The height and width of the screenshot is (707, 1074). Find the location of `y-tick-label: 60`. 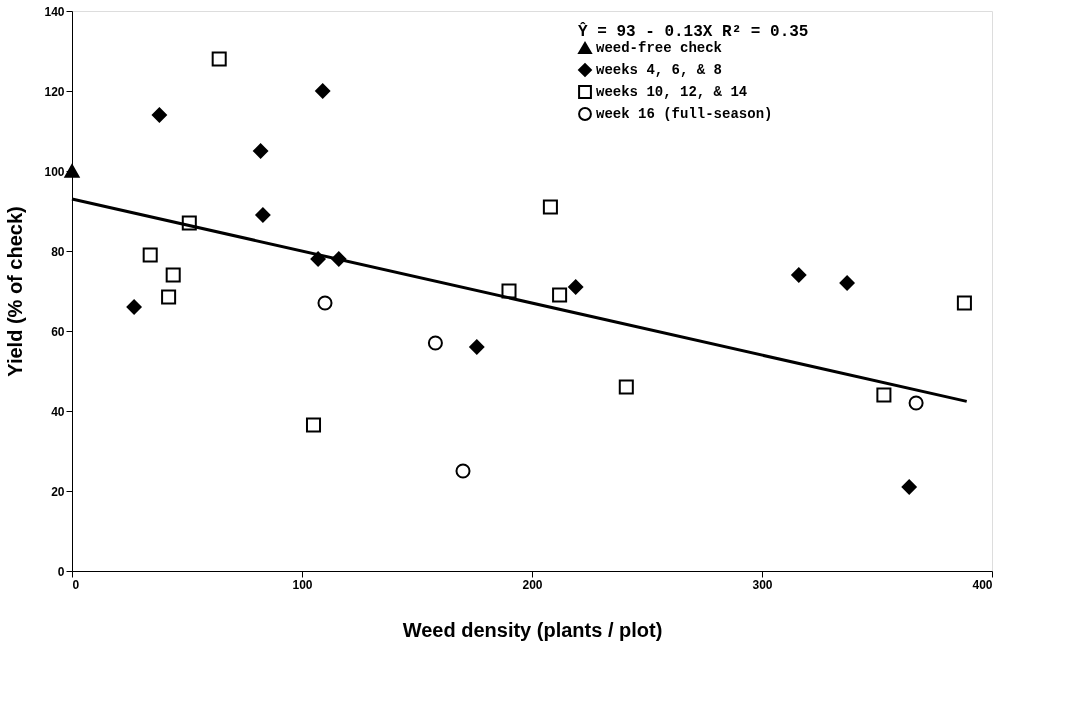

y-tick-label: 60 is located at coordinates (58, 331).